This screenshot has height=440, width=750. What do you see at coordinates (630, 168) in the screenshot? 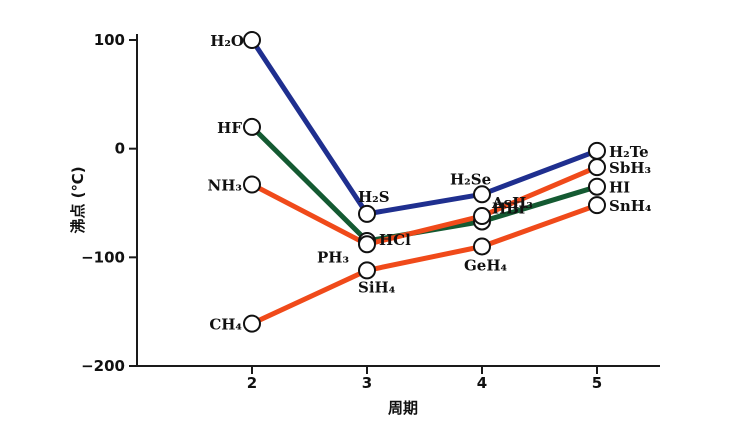
I see `data-label: SbH₃` at bounding box center [630, 168].